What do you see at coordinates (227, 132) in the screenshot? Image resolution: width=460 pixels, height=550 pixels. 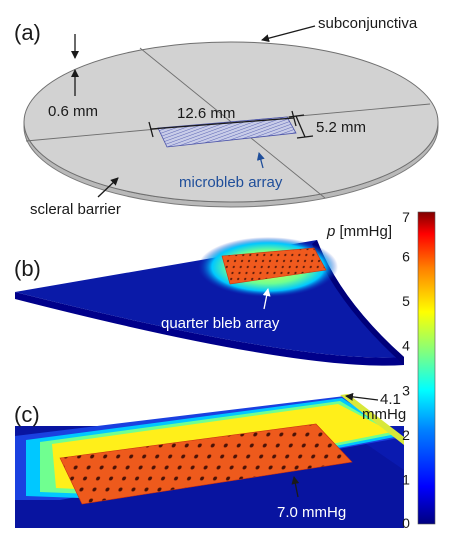 I see `microbleb-array` at bounding box center [227, 132].